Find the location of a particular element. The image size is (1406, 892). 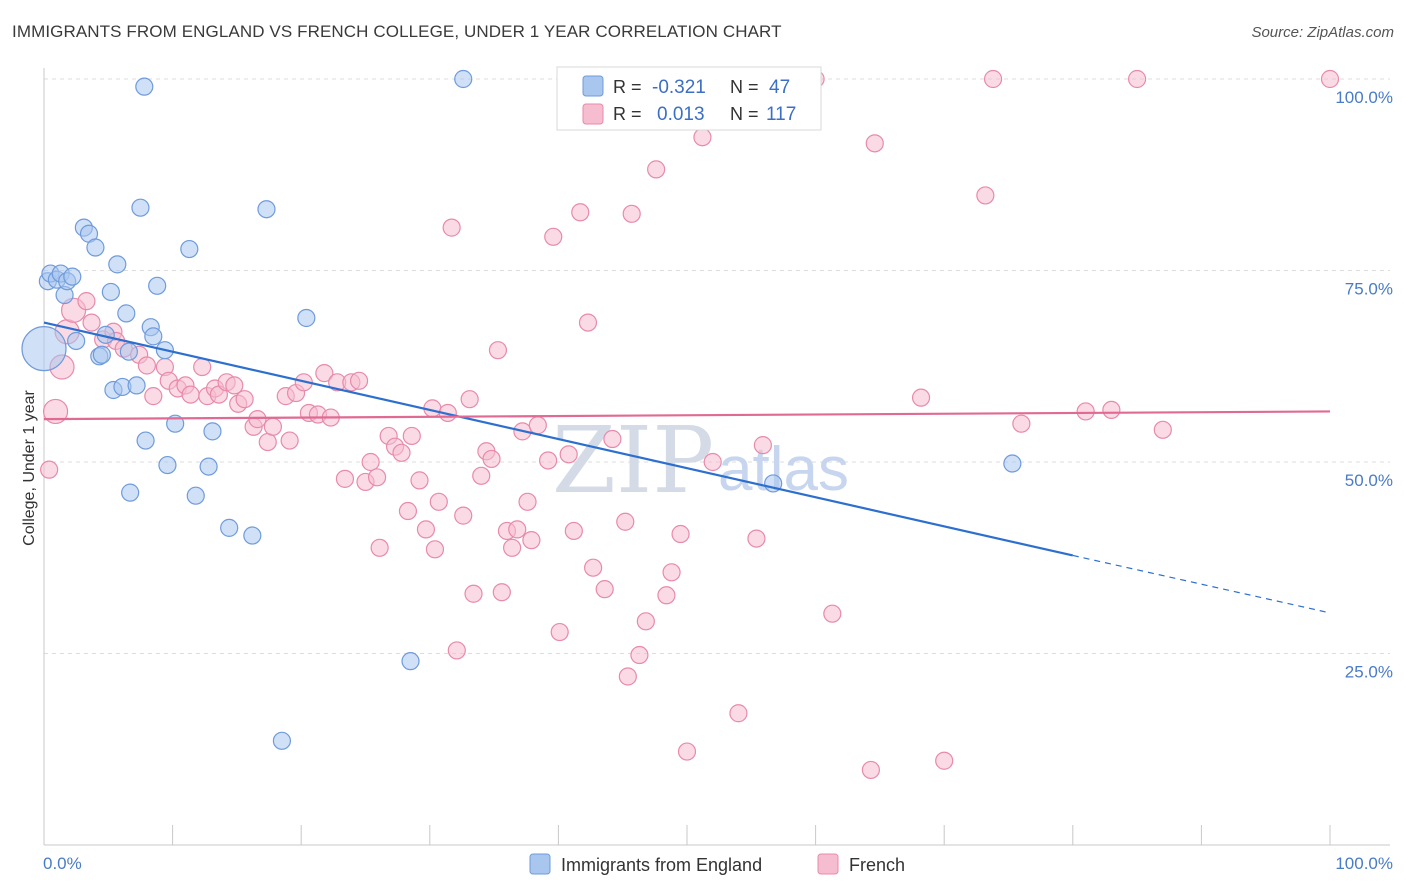

y-tick-labels: 25.0% 50.0% 75.0% 100.0% is located at coordinates (1364, 385).